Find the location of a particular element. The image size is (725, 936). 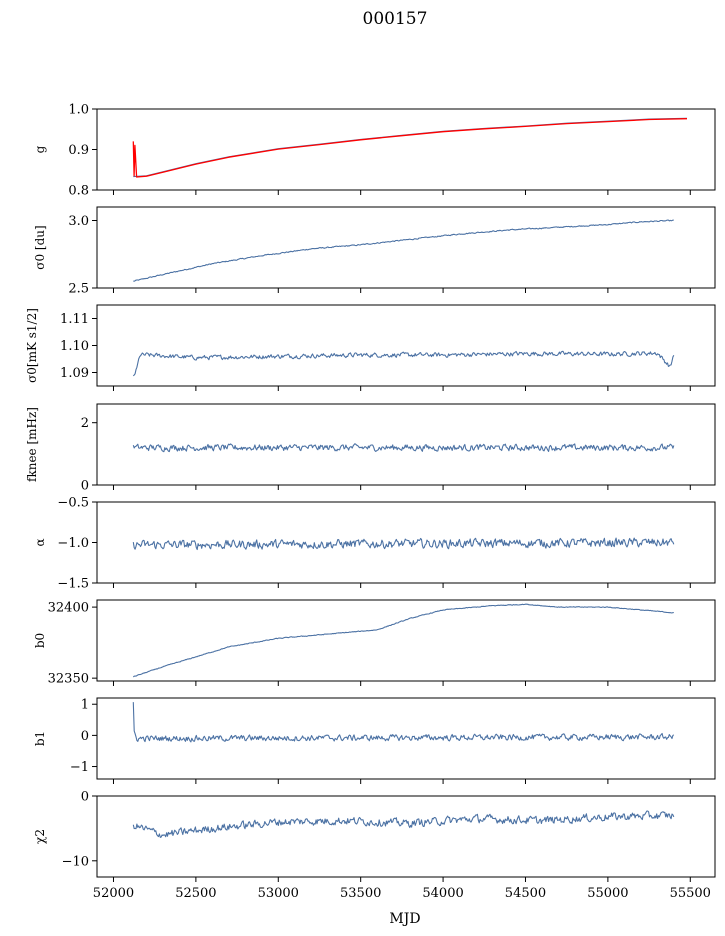

y-tick-label: 0.8 is located at coordinates (78, 191).